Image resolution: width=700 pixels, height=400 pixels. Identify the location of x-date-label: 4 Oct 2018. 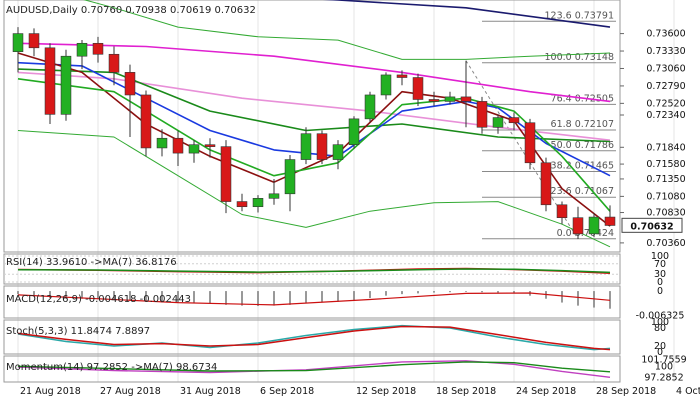
(688, 391).